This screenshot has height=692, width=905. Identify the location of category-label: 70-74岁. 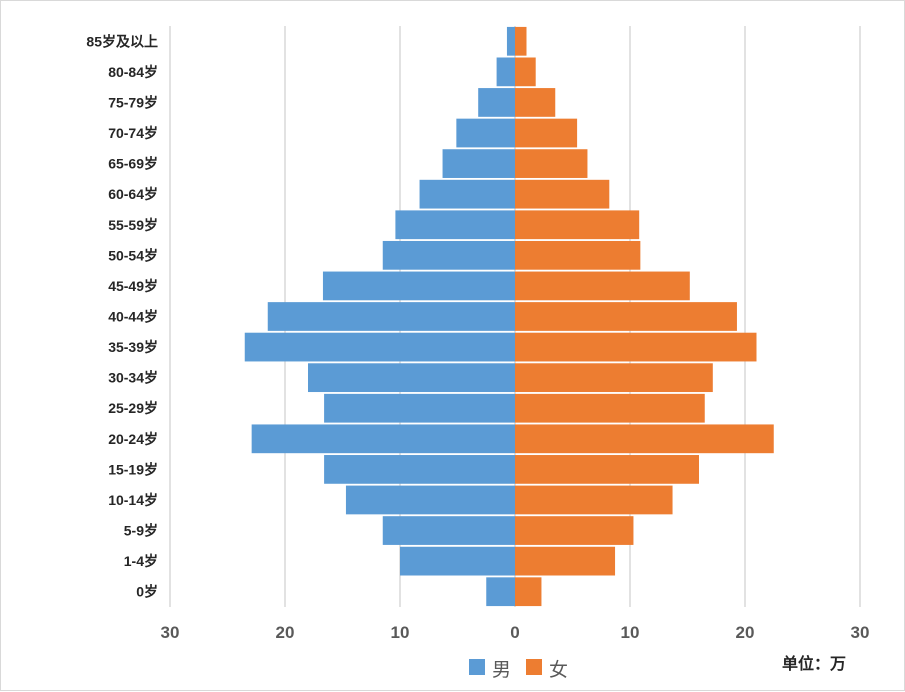
(133, 133).